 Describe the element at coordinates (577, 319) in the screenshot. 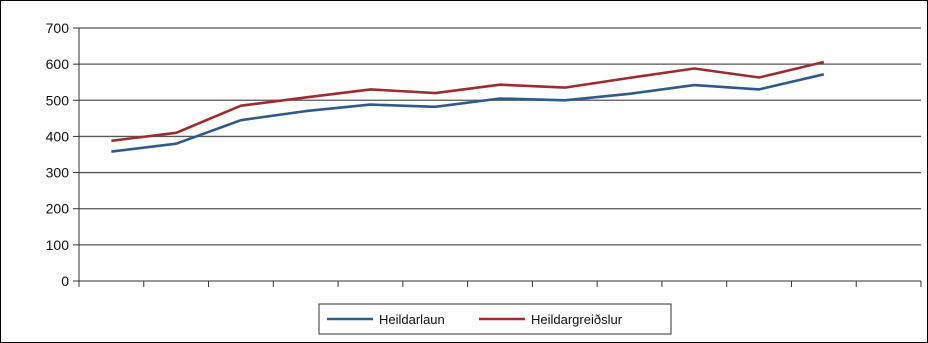

I see `legend-label: Heildargreiðslur` at that location.